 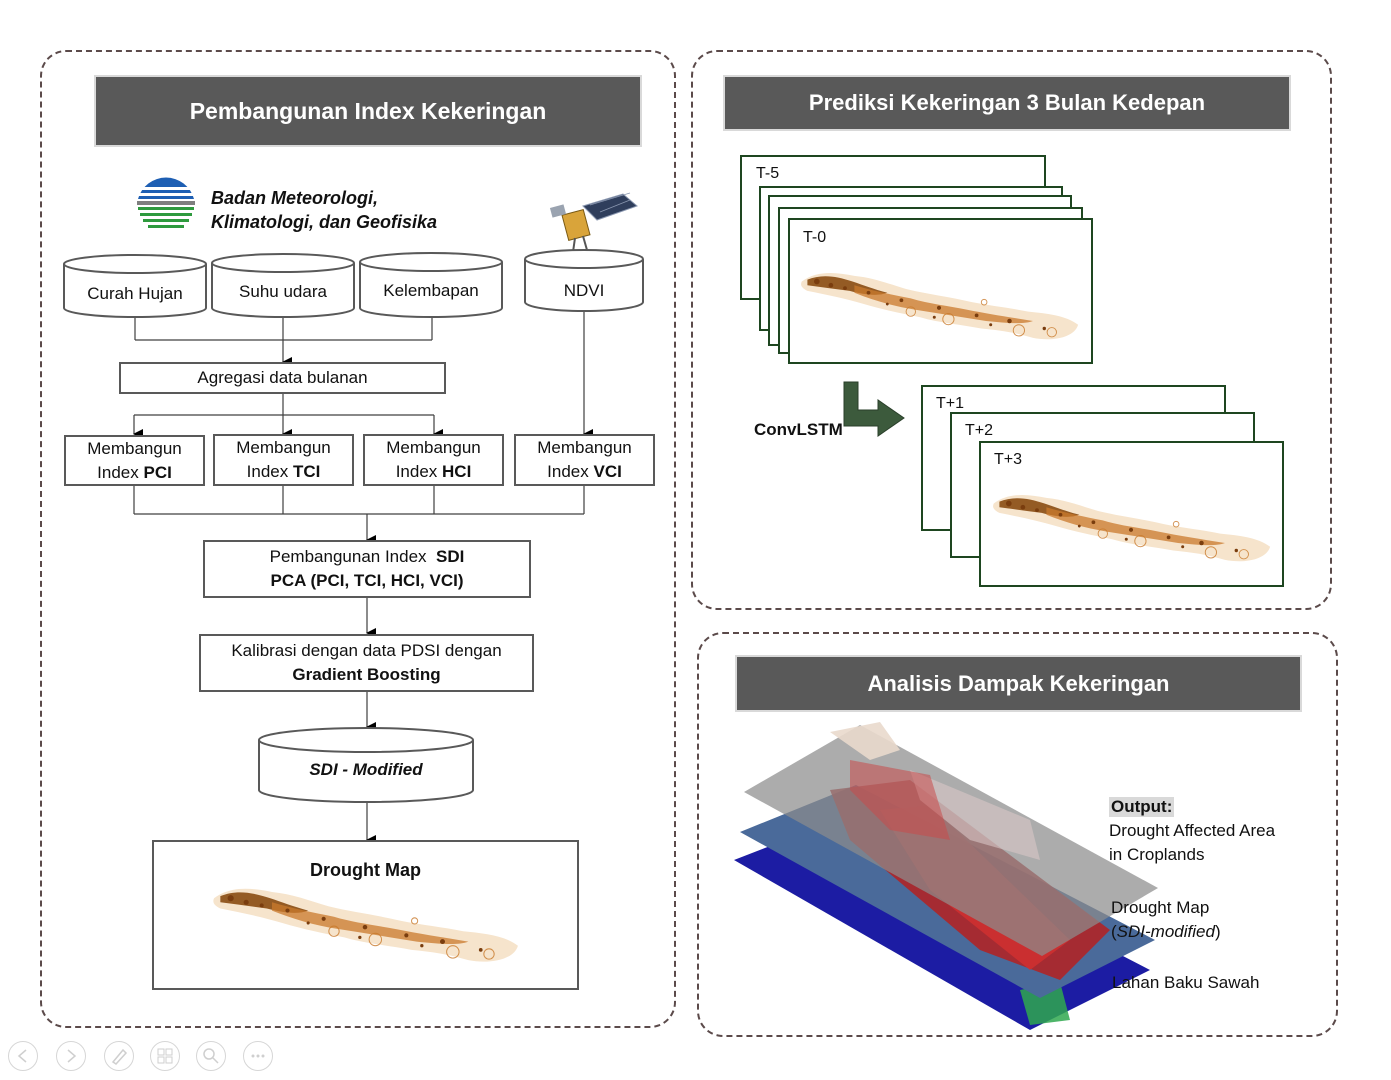 What do you see at coordinates (584, 290) in the screenshot?
I see `source-ndvi: NDVI` at bounding box center [584, 290].